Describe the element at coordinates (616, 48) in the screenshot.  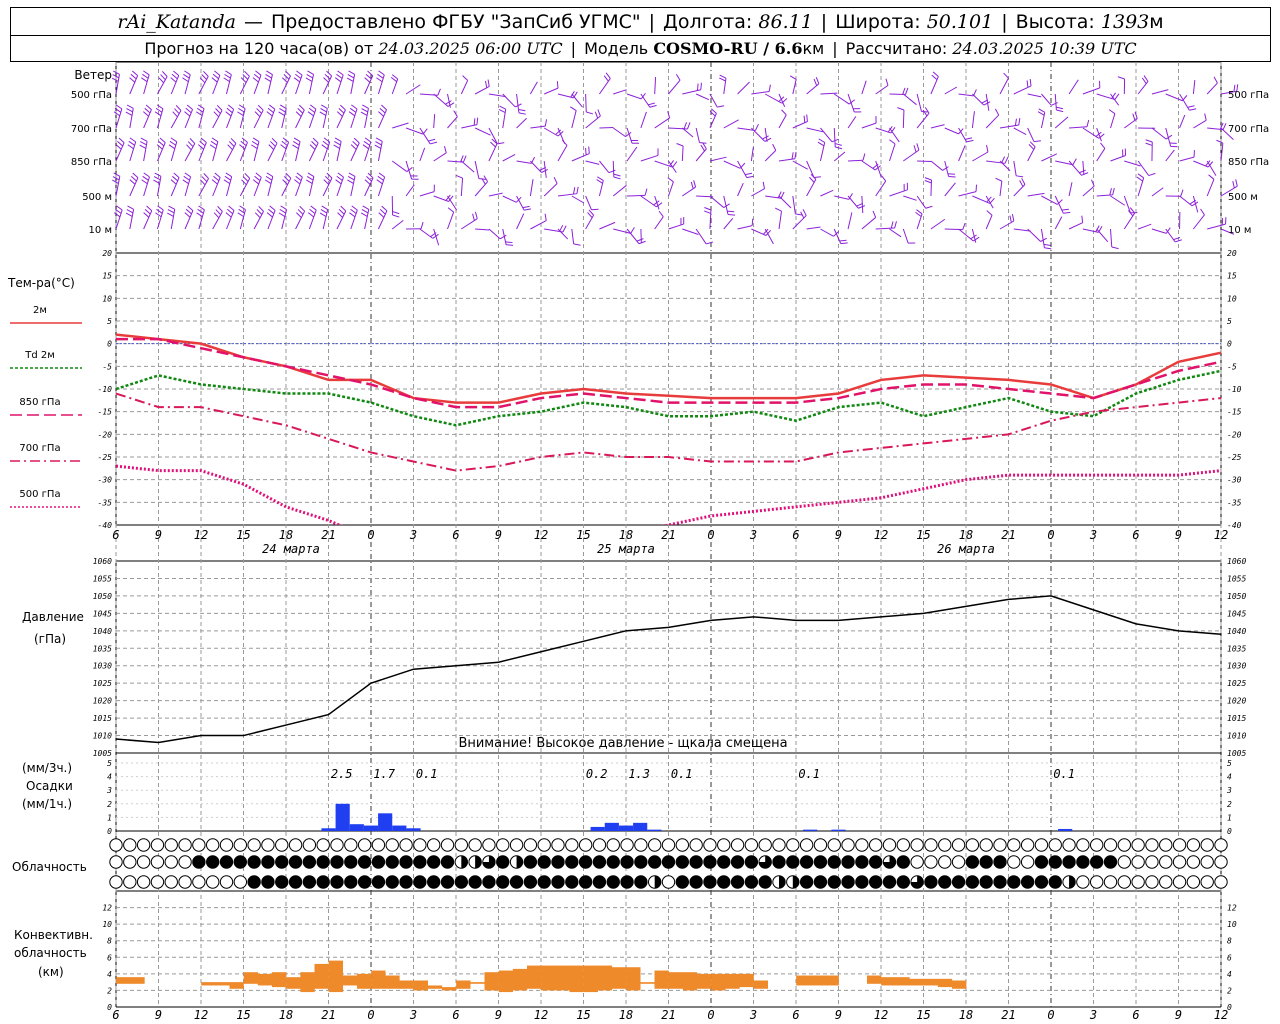
I see `model-label: Модель` at that location.